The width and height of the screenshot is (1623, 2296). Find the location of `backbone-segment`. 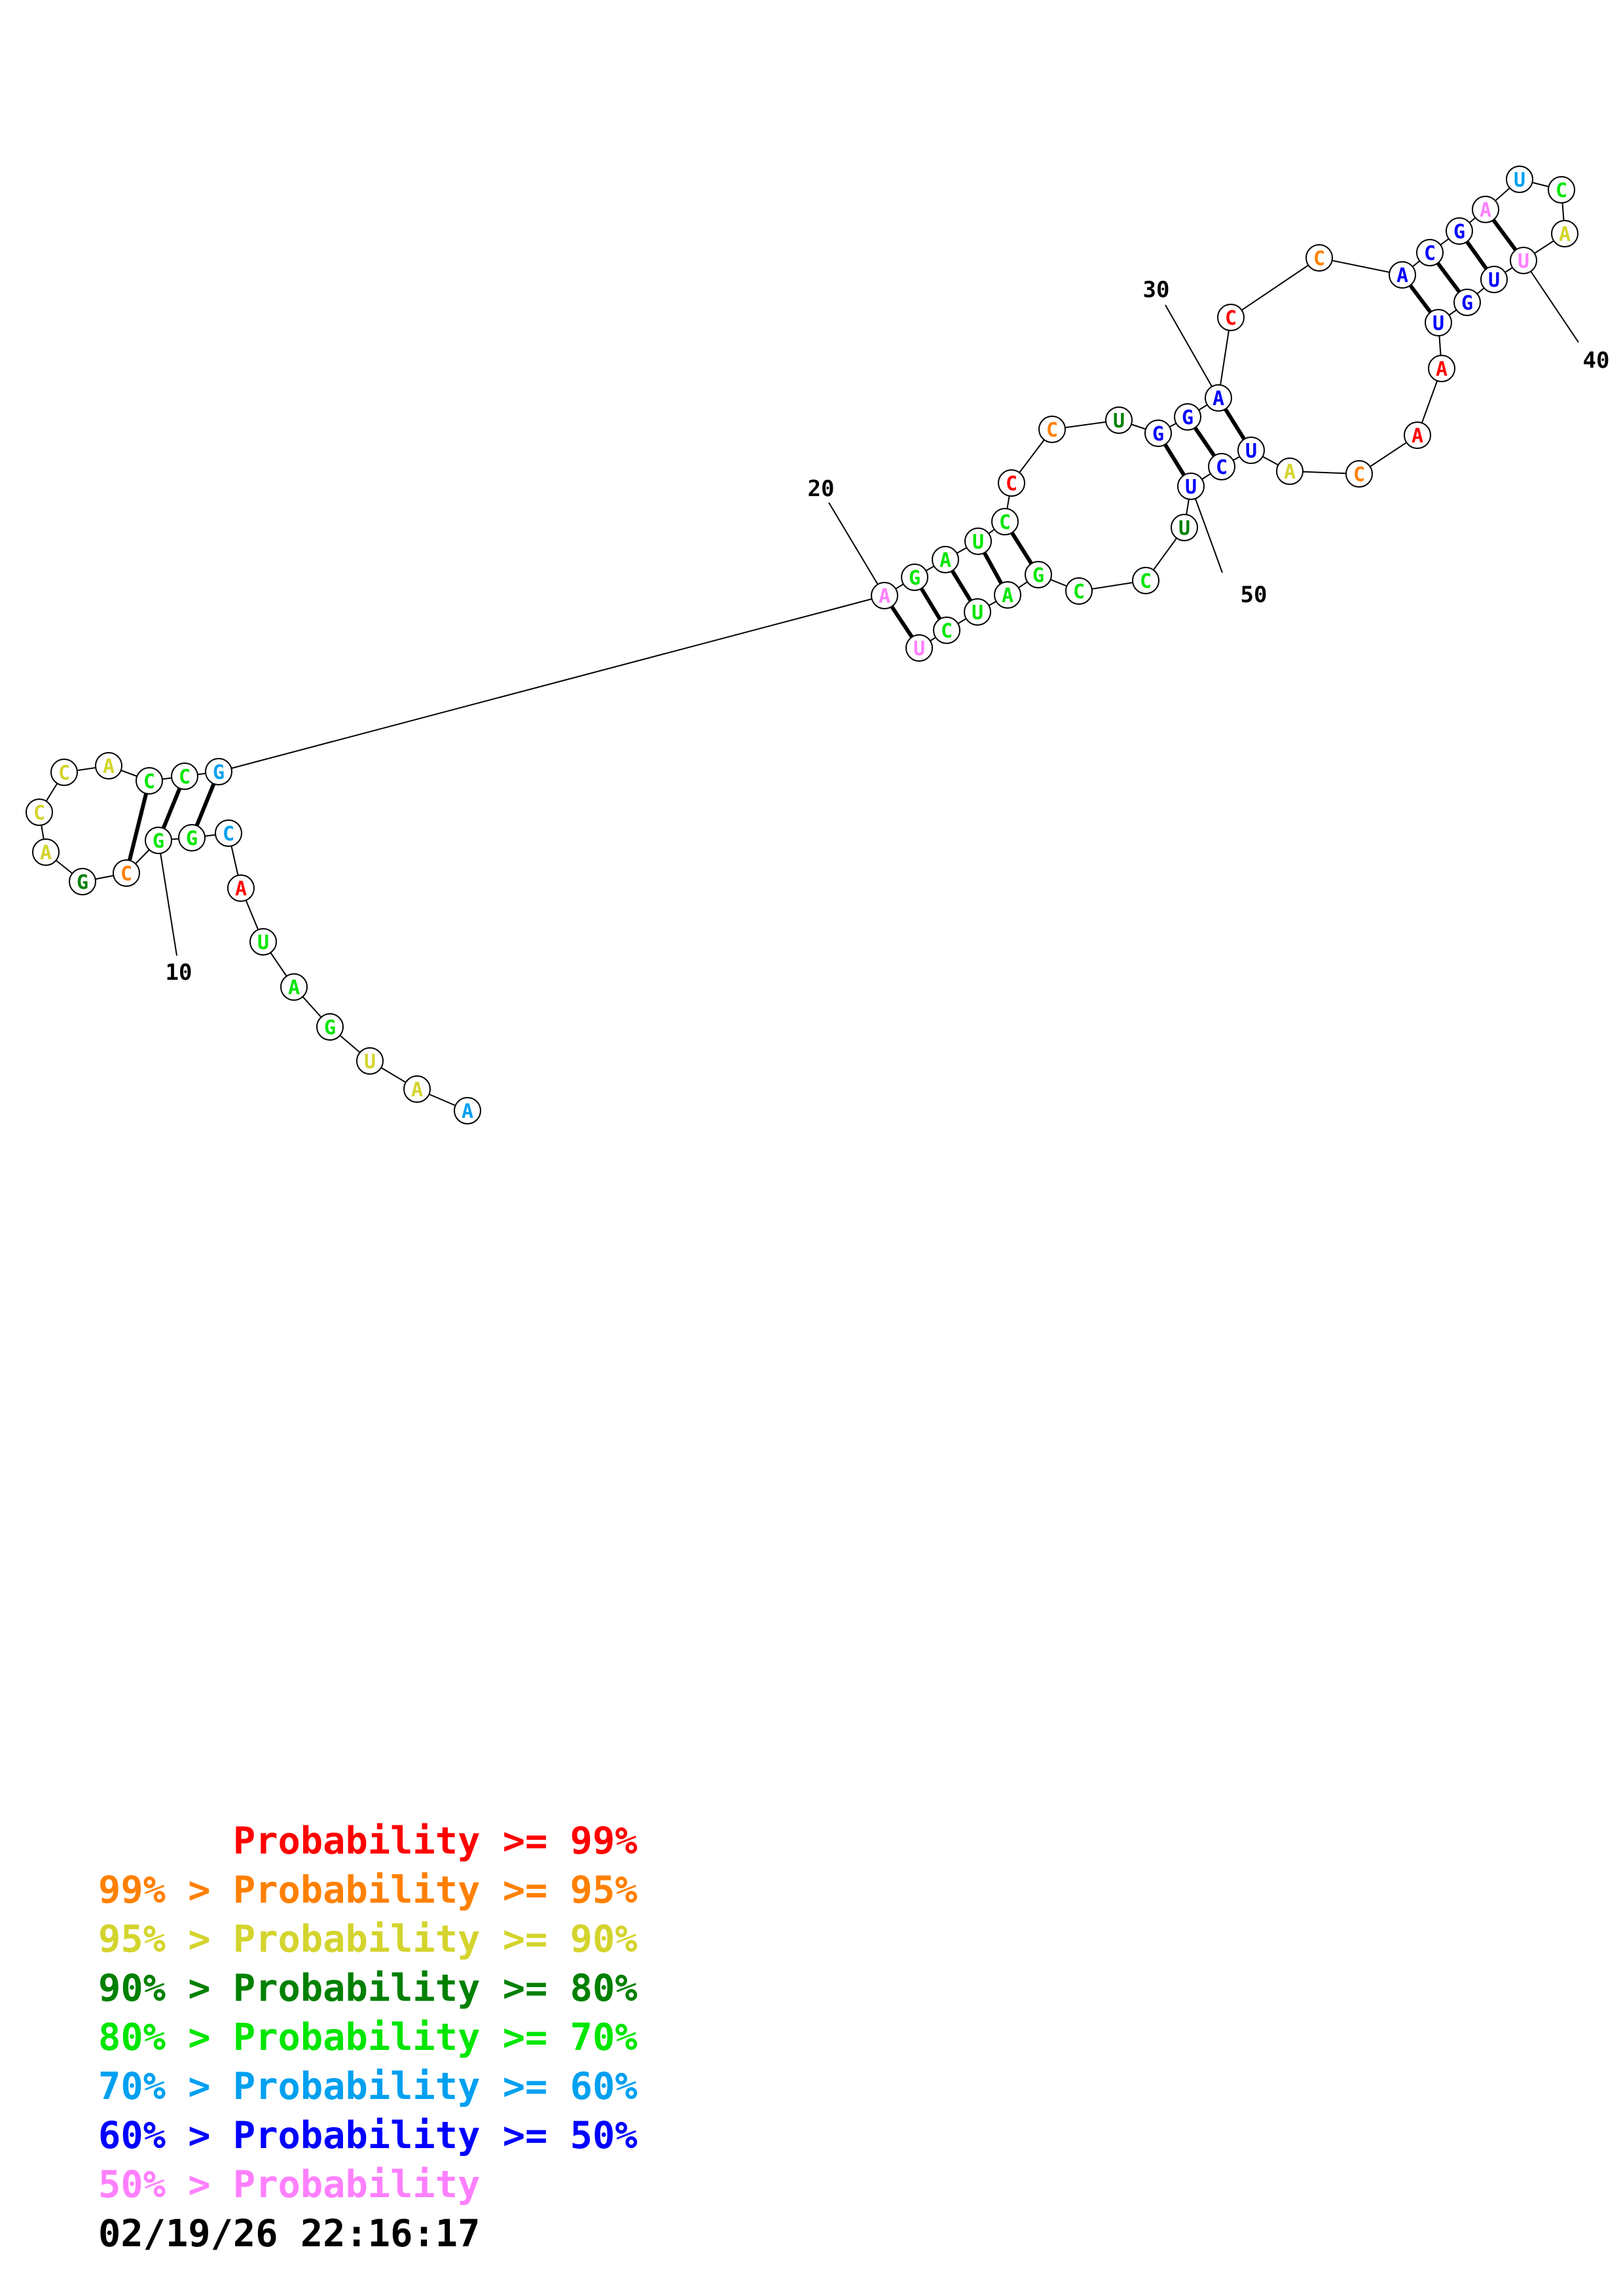

backbone-segment is located at coordinates (551, 683).